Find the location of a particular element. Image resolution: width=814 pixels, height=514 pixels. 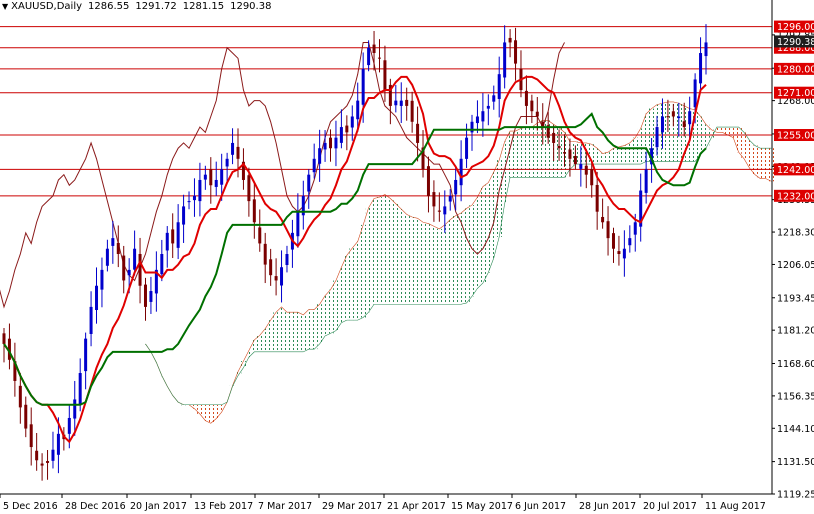

y-tick-label: 1218.30 is located at coordinates (795, 233).